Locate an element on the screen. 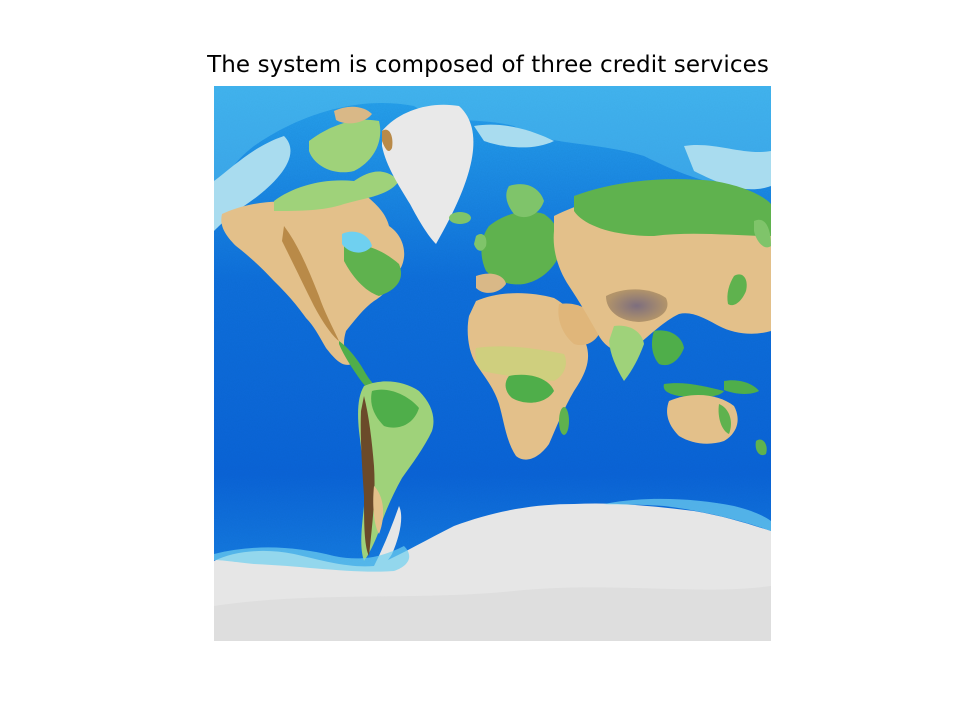 The image size is (960, 720). sahel is located at coordinates (520, 363).